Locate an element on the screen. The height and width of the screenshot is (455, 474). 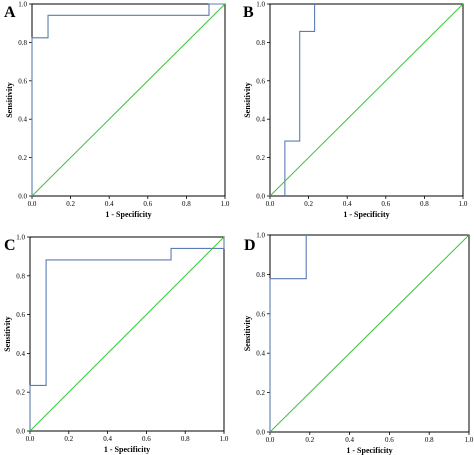
panel-letter: A is located at coordinates (10, 12).